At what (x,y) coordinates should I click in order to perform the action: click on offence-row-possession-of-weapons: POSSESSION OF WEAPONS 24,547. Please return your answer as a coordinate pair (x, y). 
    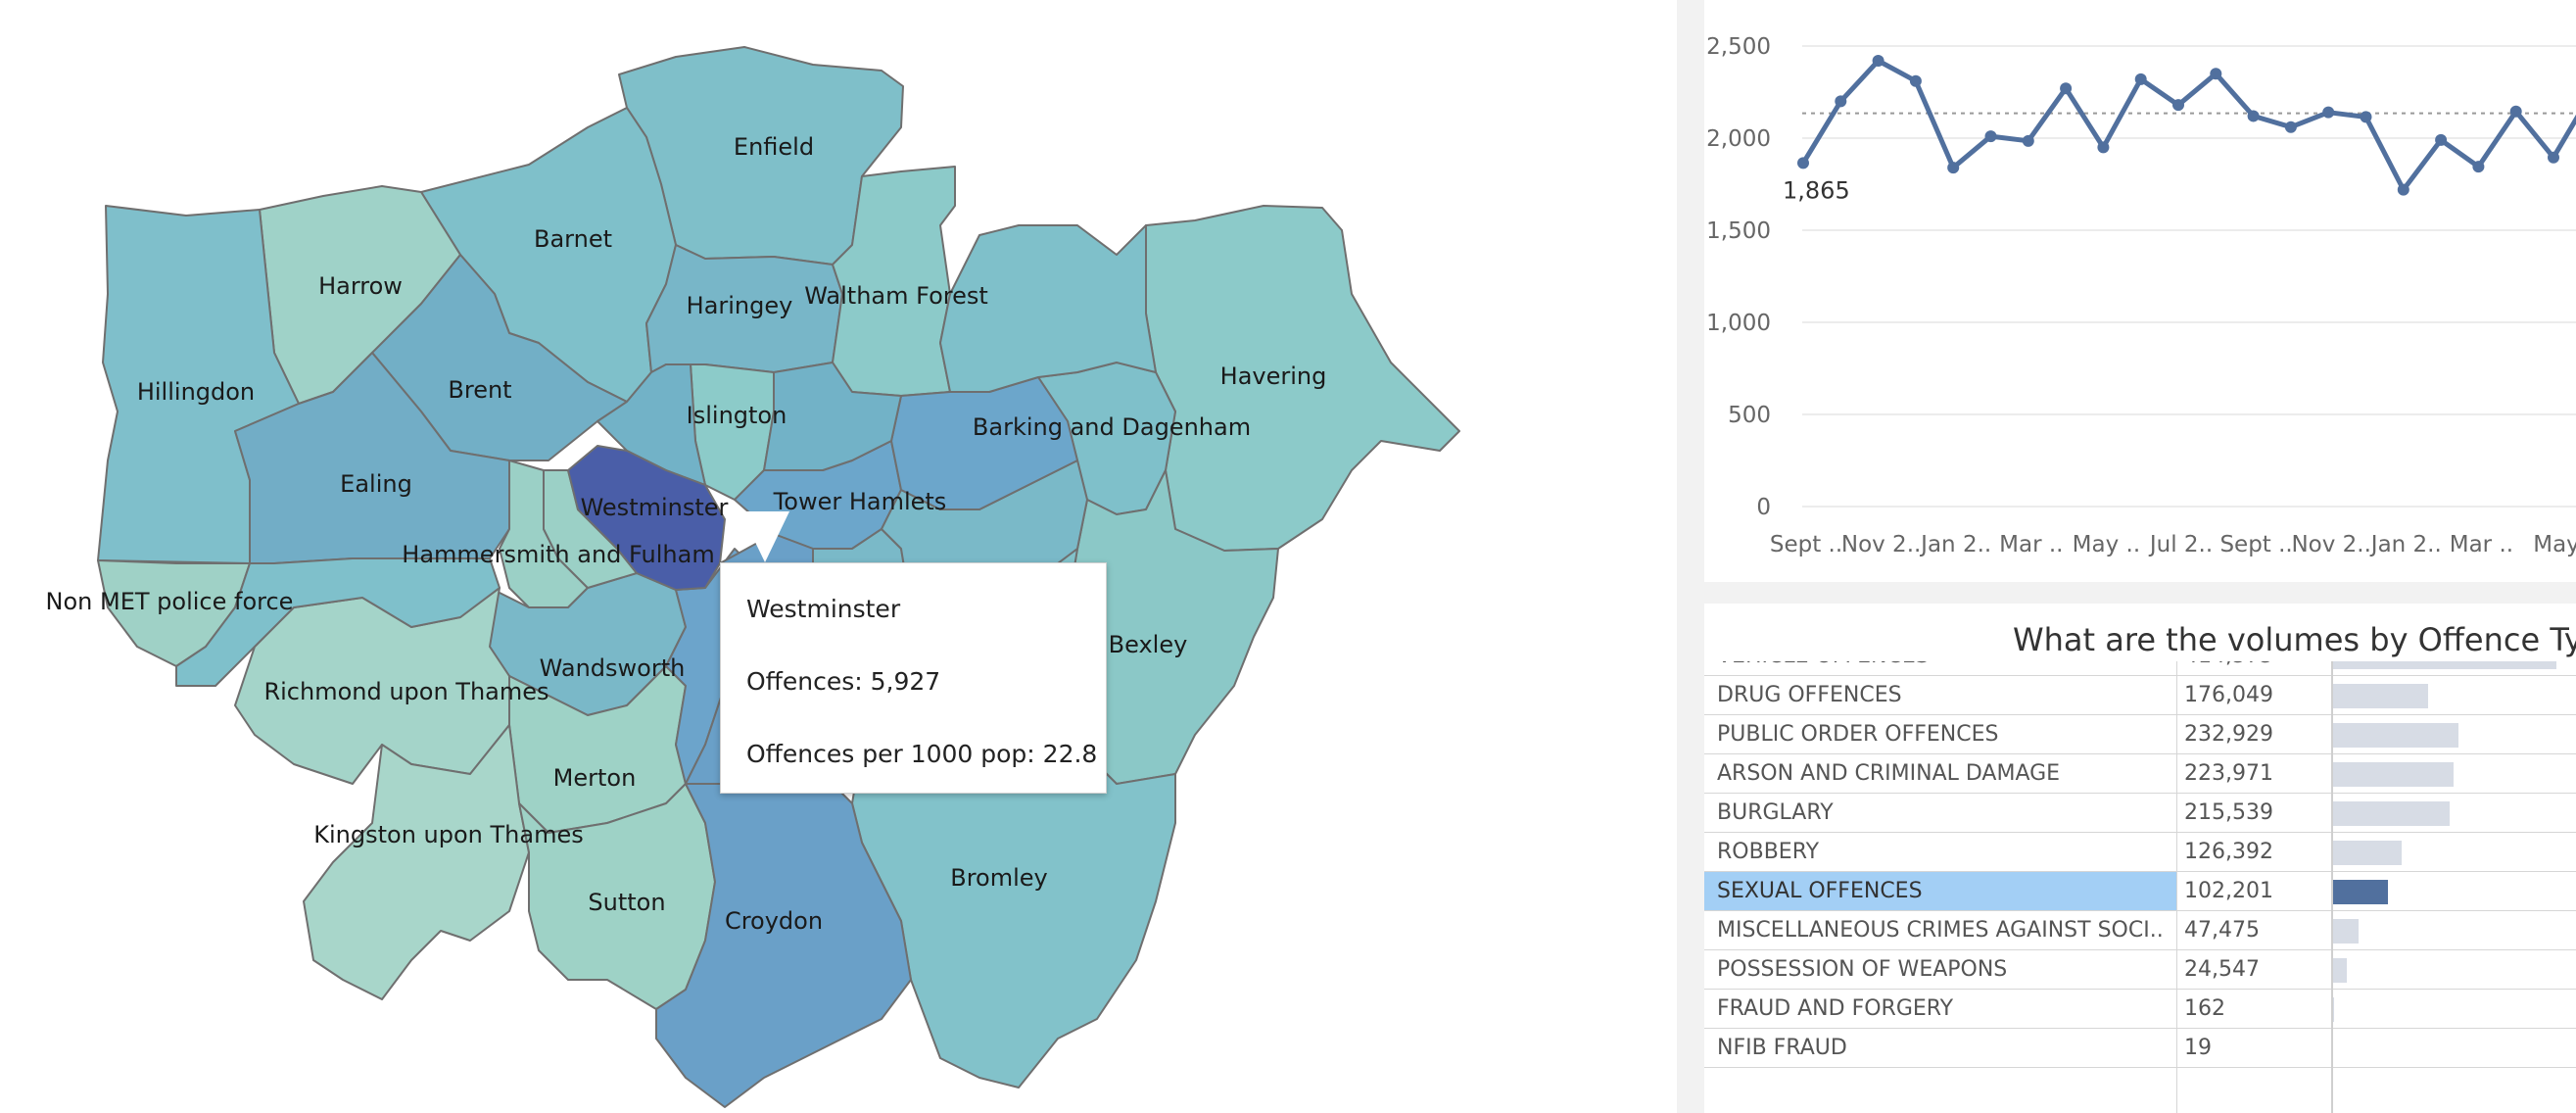
    Looking at the image, I should click on (2140, 970).